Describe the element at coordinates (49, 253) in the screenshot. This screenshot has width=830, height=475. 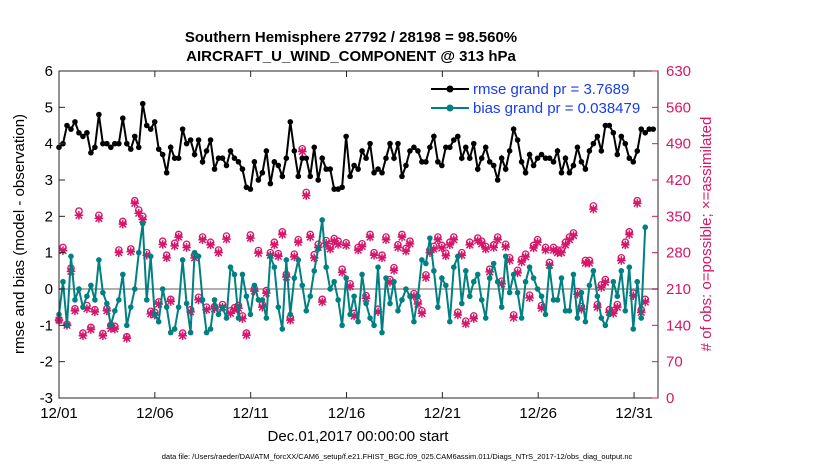
I see `y-left-tick-label: 1` at that location.